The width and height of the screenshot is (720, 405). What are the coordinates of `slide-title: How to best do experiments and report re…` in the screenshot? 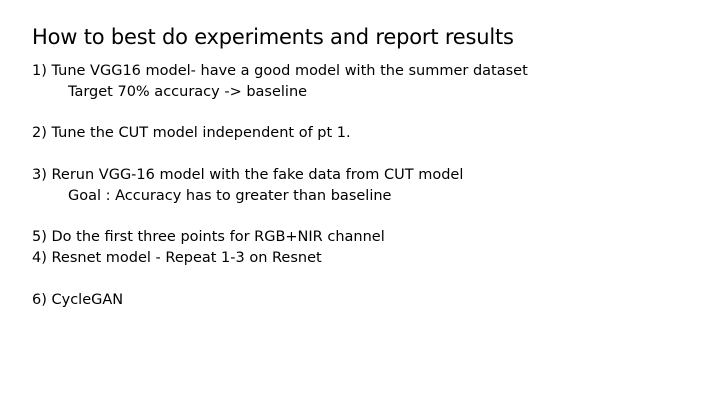 It's located at (273, 37).